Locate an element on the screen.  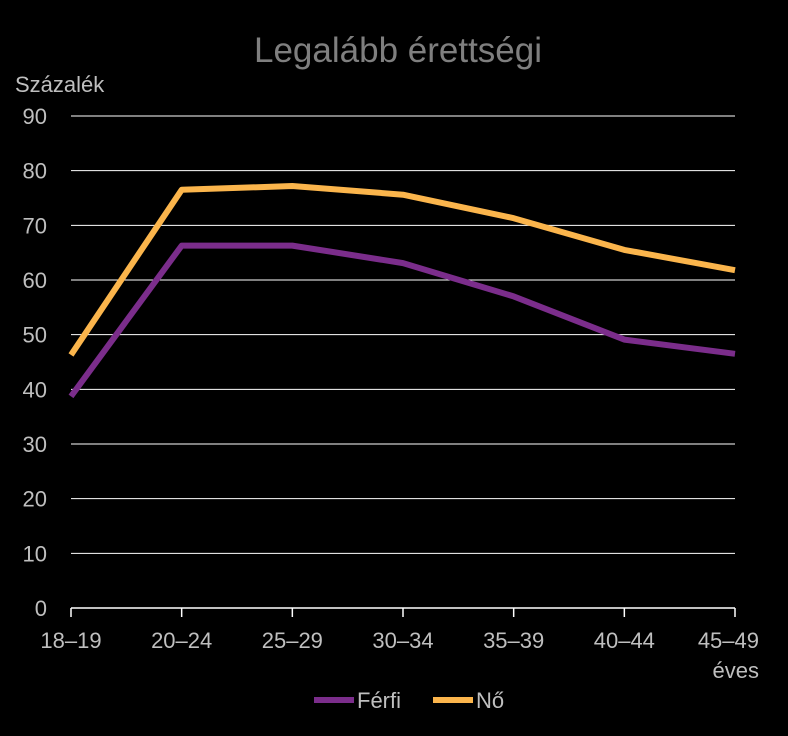
y-axis-label: Százalék is located at coordinates (60, 84).